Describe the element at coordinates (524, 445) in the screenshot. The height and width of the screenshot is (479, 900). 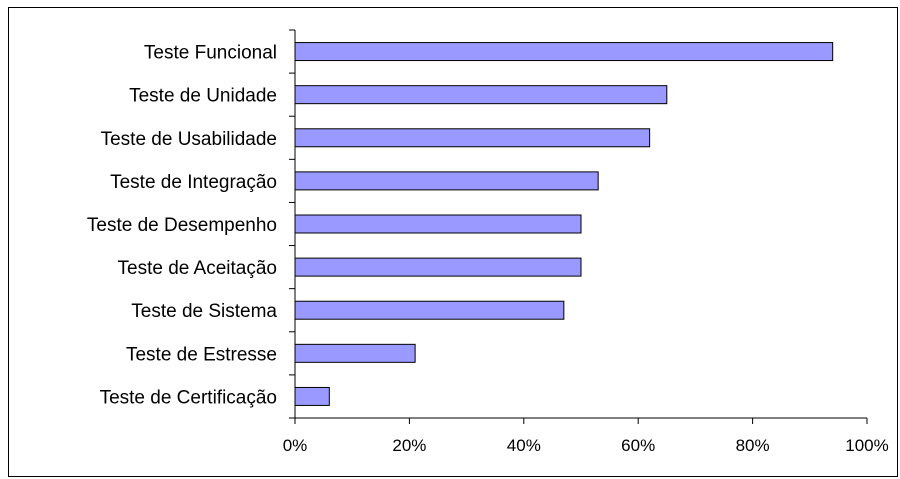
I see `x-tick-label: 40%` at that location.